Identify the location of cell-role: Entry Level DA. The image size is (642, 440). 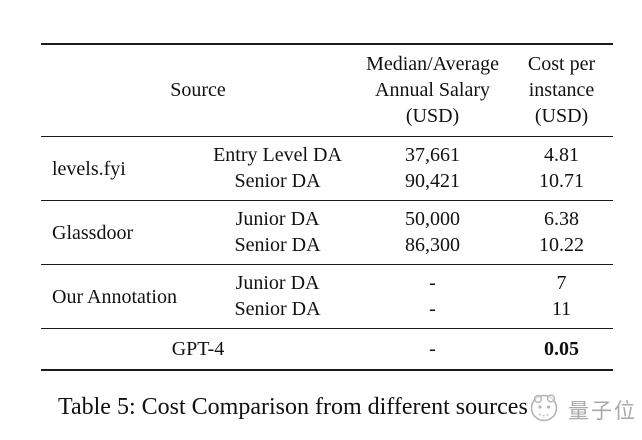
(278, 152).